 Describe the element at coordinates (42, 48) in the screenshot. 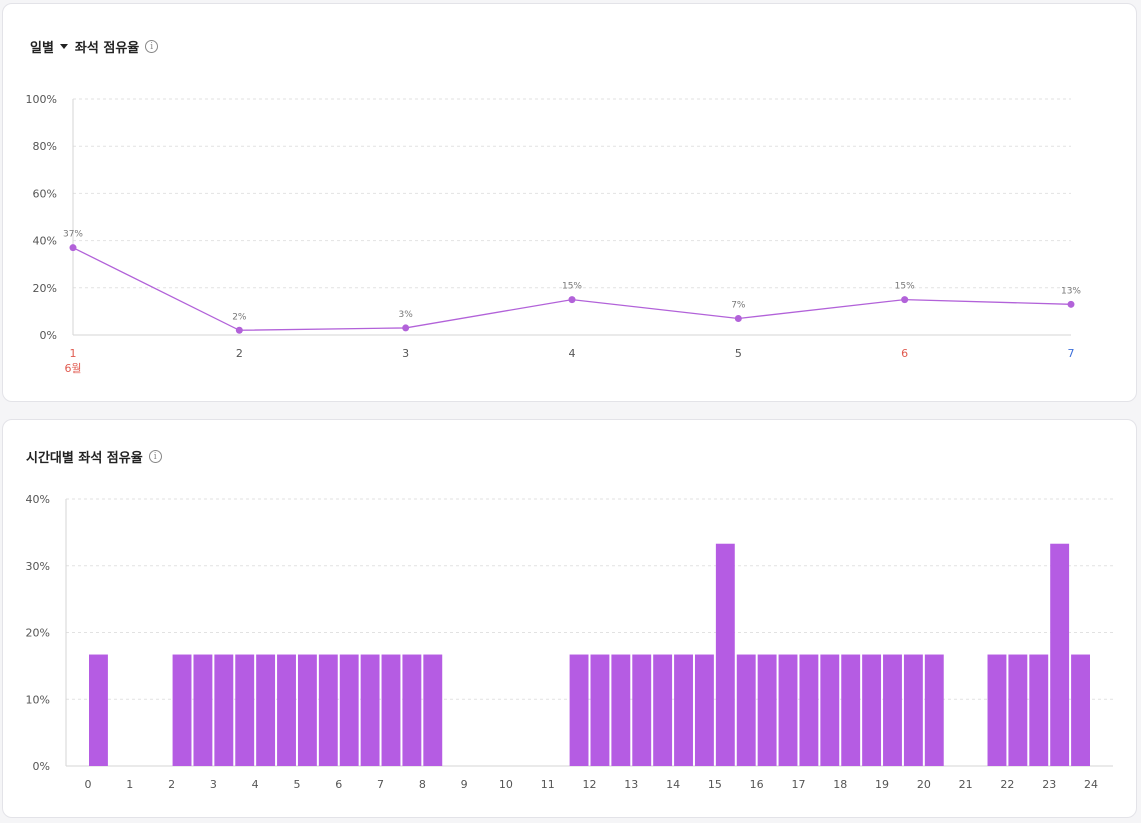

I see `period-dropdown-label: 일별` at that location.